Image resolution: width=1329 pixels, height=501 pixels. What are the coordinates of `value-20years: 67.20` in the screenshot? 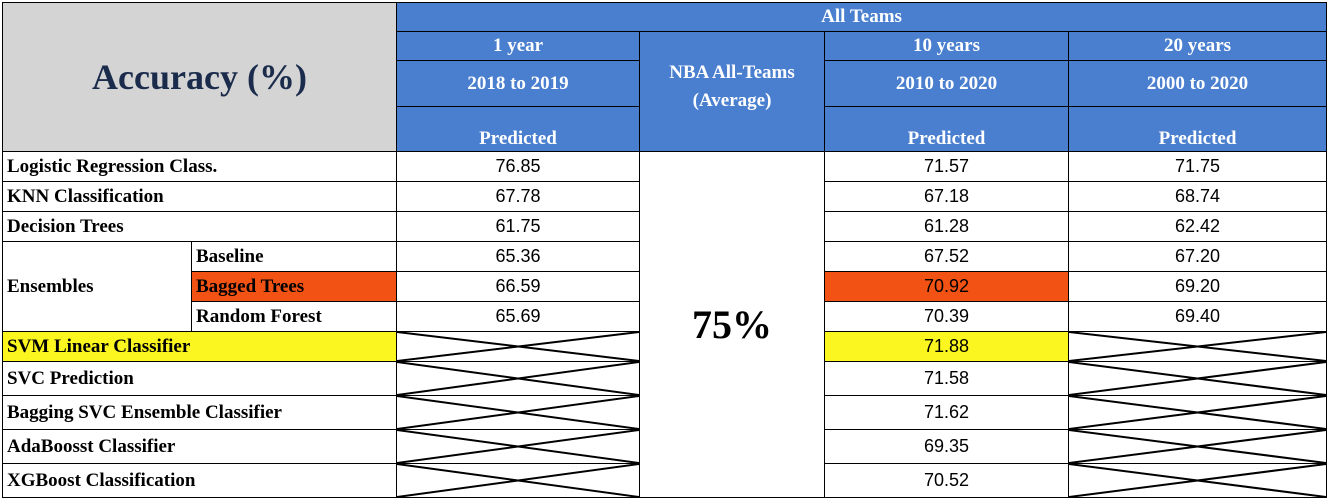 It's located at (1198, 256).